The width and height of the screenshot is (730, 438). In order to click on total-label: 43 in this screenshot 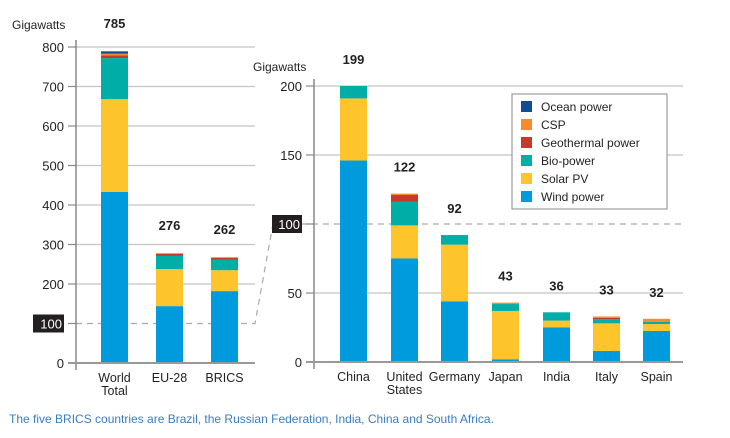, I will do `click(505, 276)`.